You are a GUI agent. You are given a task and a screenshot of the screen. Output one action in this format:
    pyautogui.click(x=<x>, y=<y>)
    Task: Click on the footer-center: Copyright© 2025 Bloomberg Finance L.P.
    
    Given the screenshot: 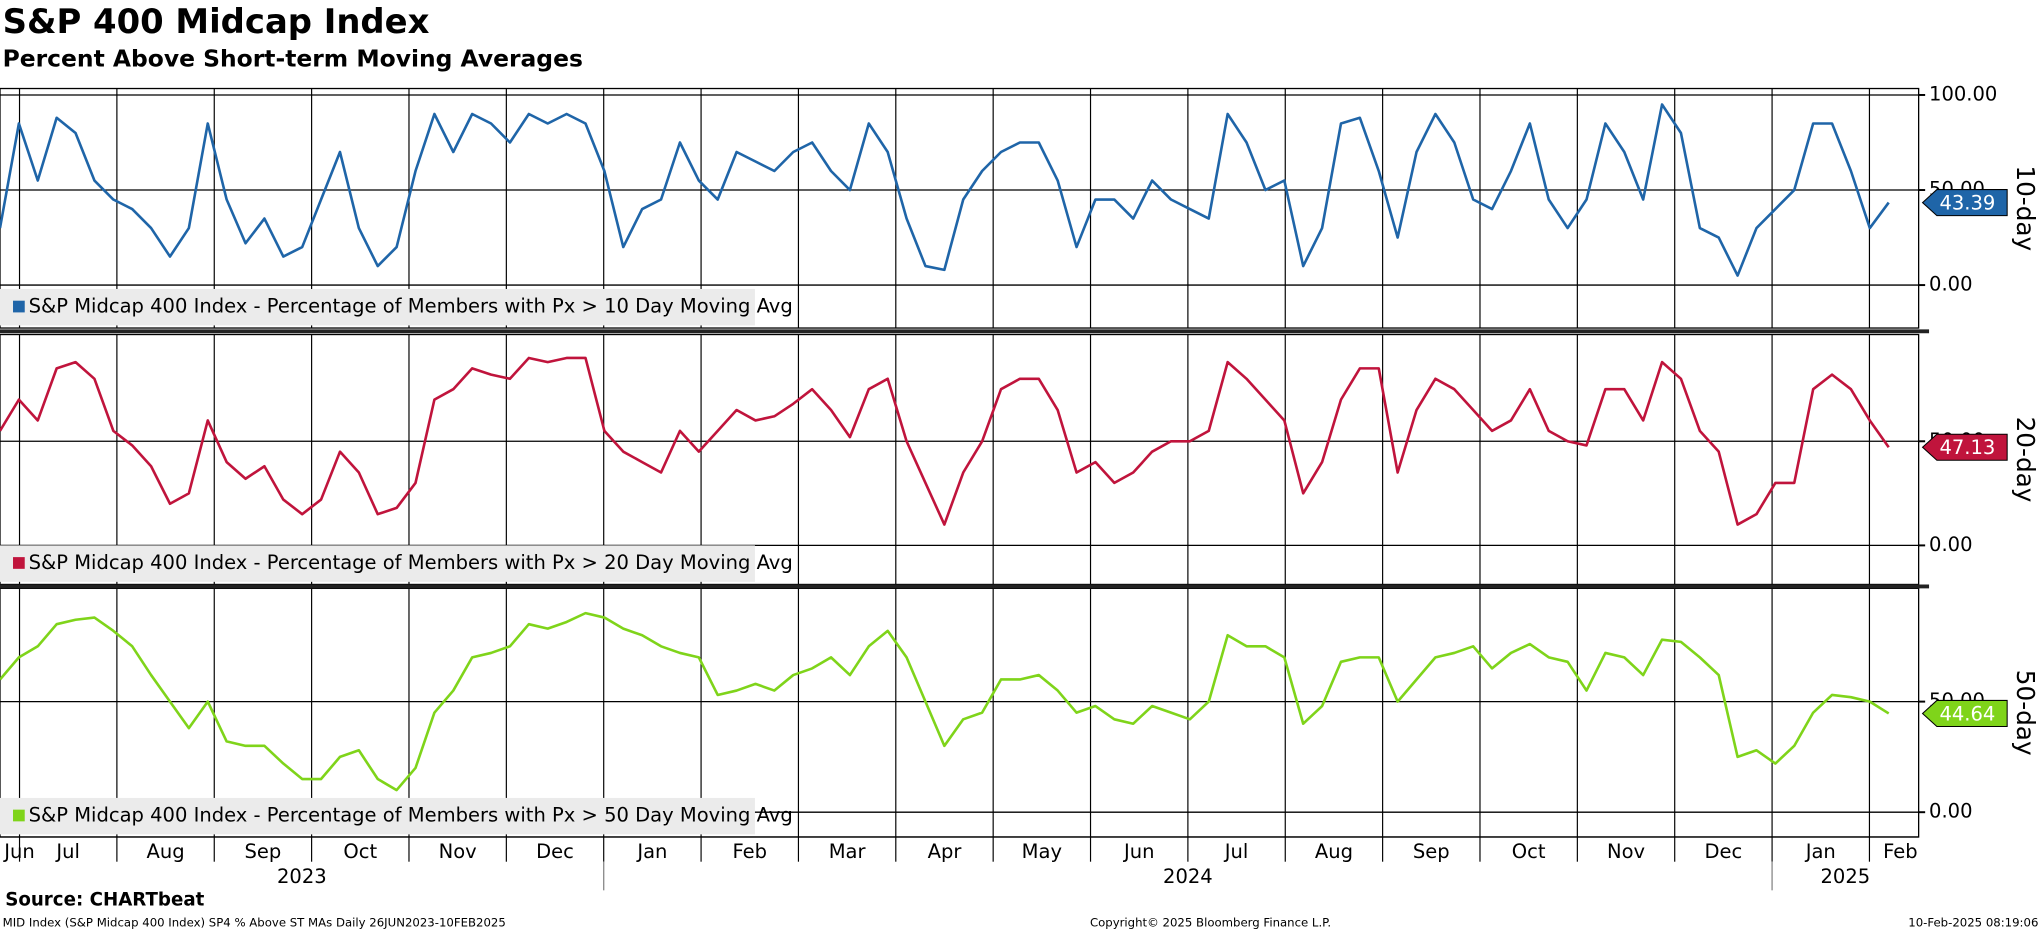 What is the action you would take?
    pyautogui.click(x=1210, y=922)
    